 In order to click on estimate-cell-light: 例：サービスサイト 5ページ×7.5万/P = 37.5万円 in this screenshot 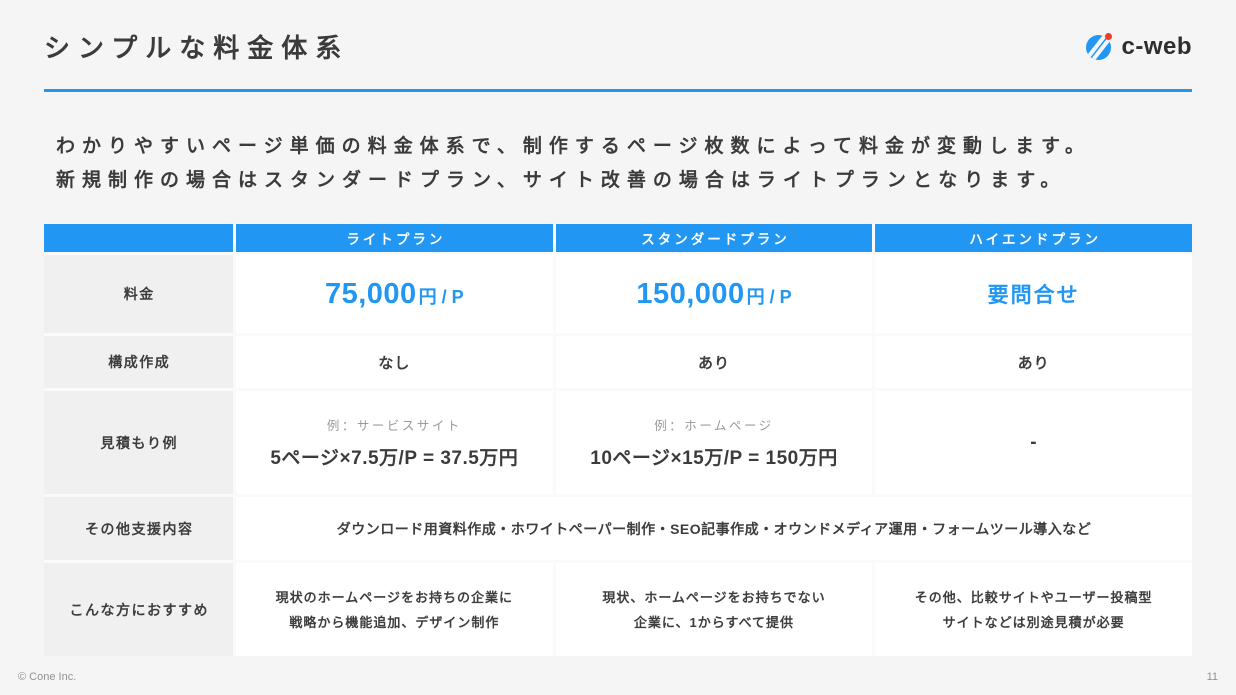, I will do `click(394, 442)`.